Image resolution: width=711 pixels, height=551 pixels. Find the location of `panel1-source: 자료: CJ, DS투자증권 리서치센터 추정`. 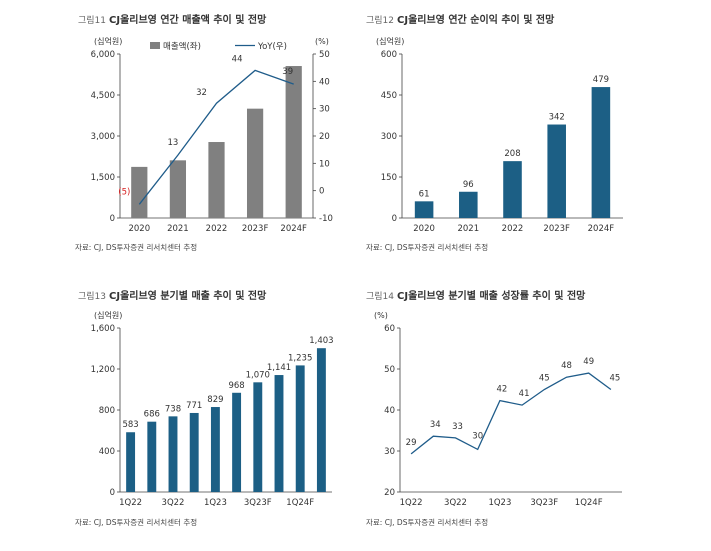

panel1-source: 자료: CJ, DS투자증권 리서치센터 추정 is located at coordinates (136, 247).